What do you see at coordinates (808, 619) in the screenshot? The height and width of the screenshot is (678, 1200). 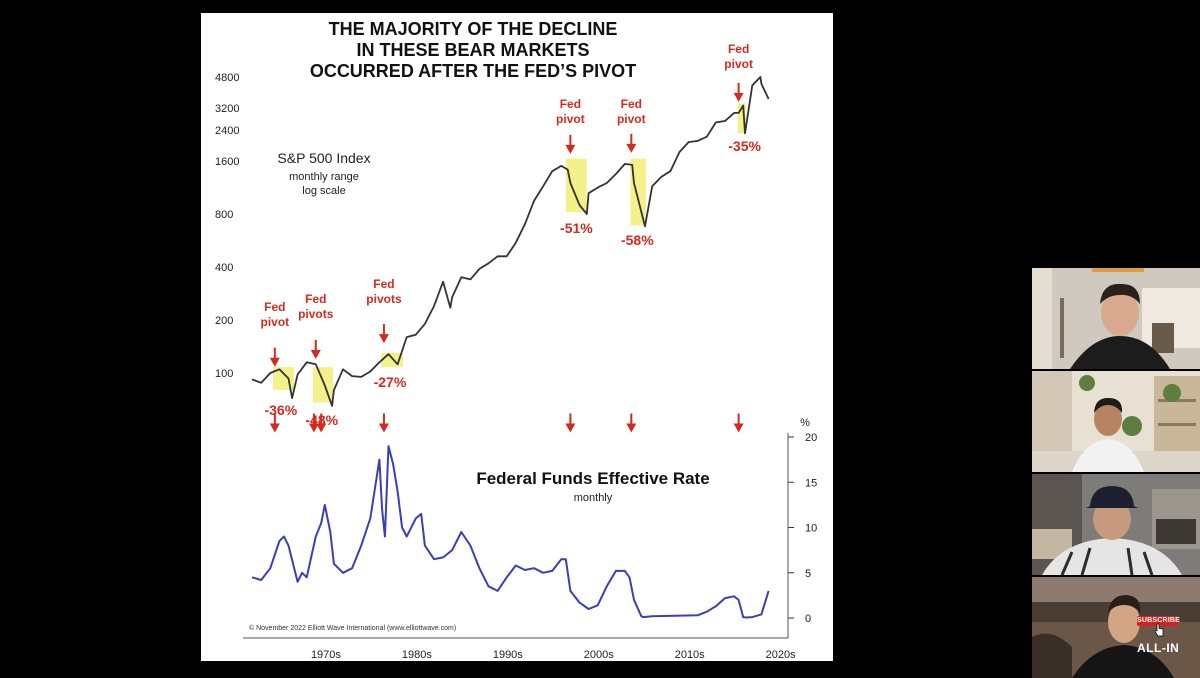 I see `rate-y-tick: 0` at bounding box center [808, 619].